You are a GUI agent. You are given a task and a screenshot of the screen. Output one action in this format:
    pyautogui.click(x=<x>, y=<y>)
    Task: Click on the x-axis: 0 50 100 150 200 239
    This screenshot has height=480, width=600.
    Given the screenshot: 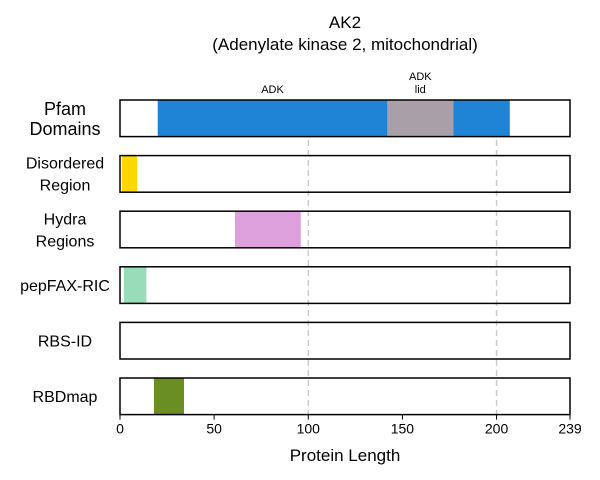 What is the action you would take?
    pyautogui.click(x=349, y=425)
    